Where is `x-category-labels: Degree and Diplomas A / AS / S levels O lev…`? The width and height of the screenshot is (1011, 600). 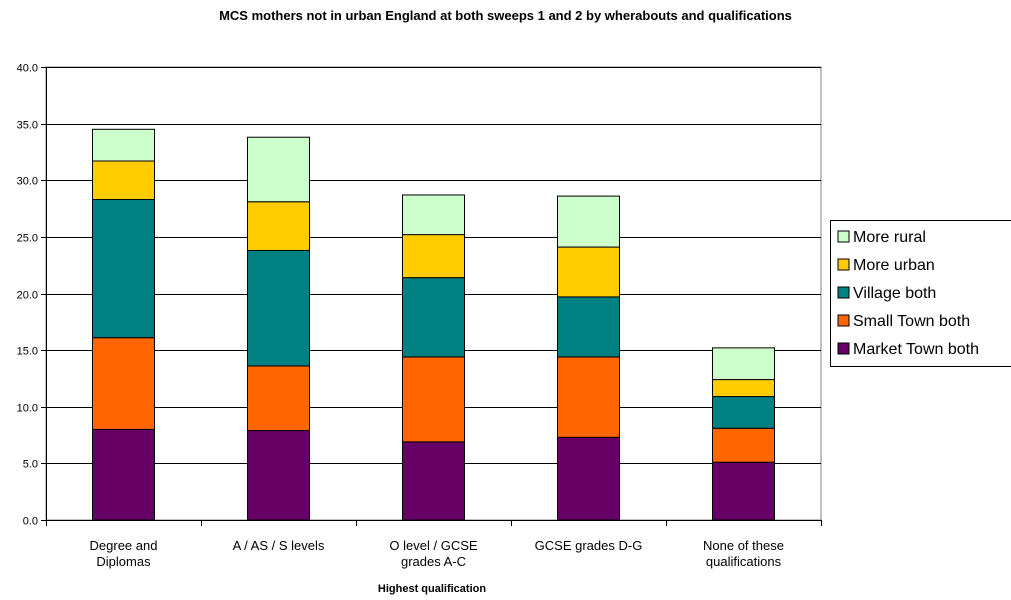
x-category-labels: Degree and Diplomas A / AS / S levels O lev… is located at coordinates (437, 553).